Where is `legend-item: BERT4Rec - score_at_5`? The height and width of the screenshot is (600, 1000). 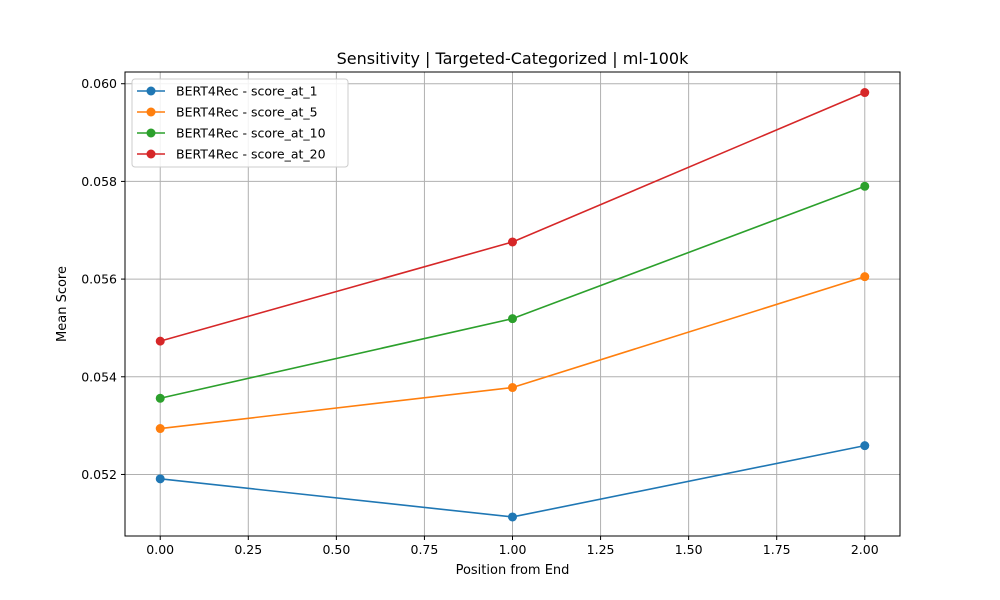
legend-item: BERT4Rec - score_at_5 is located at coordinates (227, 112).